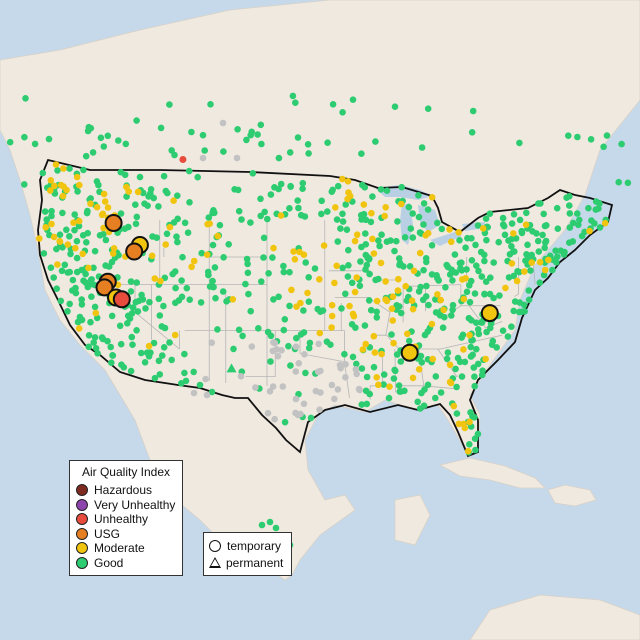 This screenshot has width=640, height=640. What do you see at coordinates (247, 545) in the screenshot?
I see `legend-item-temporary: temporary` at bounding box center [247, 545].